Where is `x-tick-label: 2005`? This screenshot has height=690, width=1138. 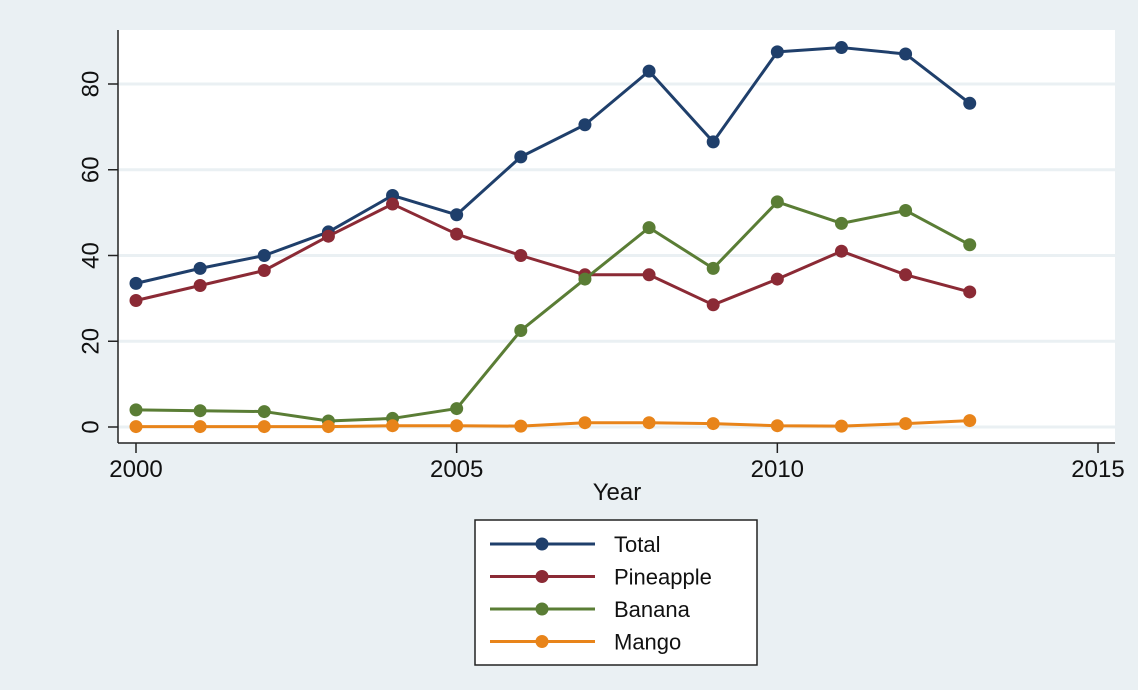
x-tick-label: 2005 is located at coordinates (456, 469).